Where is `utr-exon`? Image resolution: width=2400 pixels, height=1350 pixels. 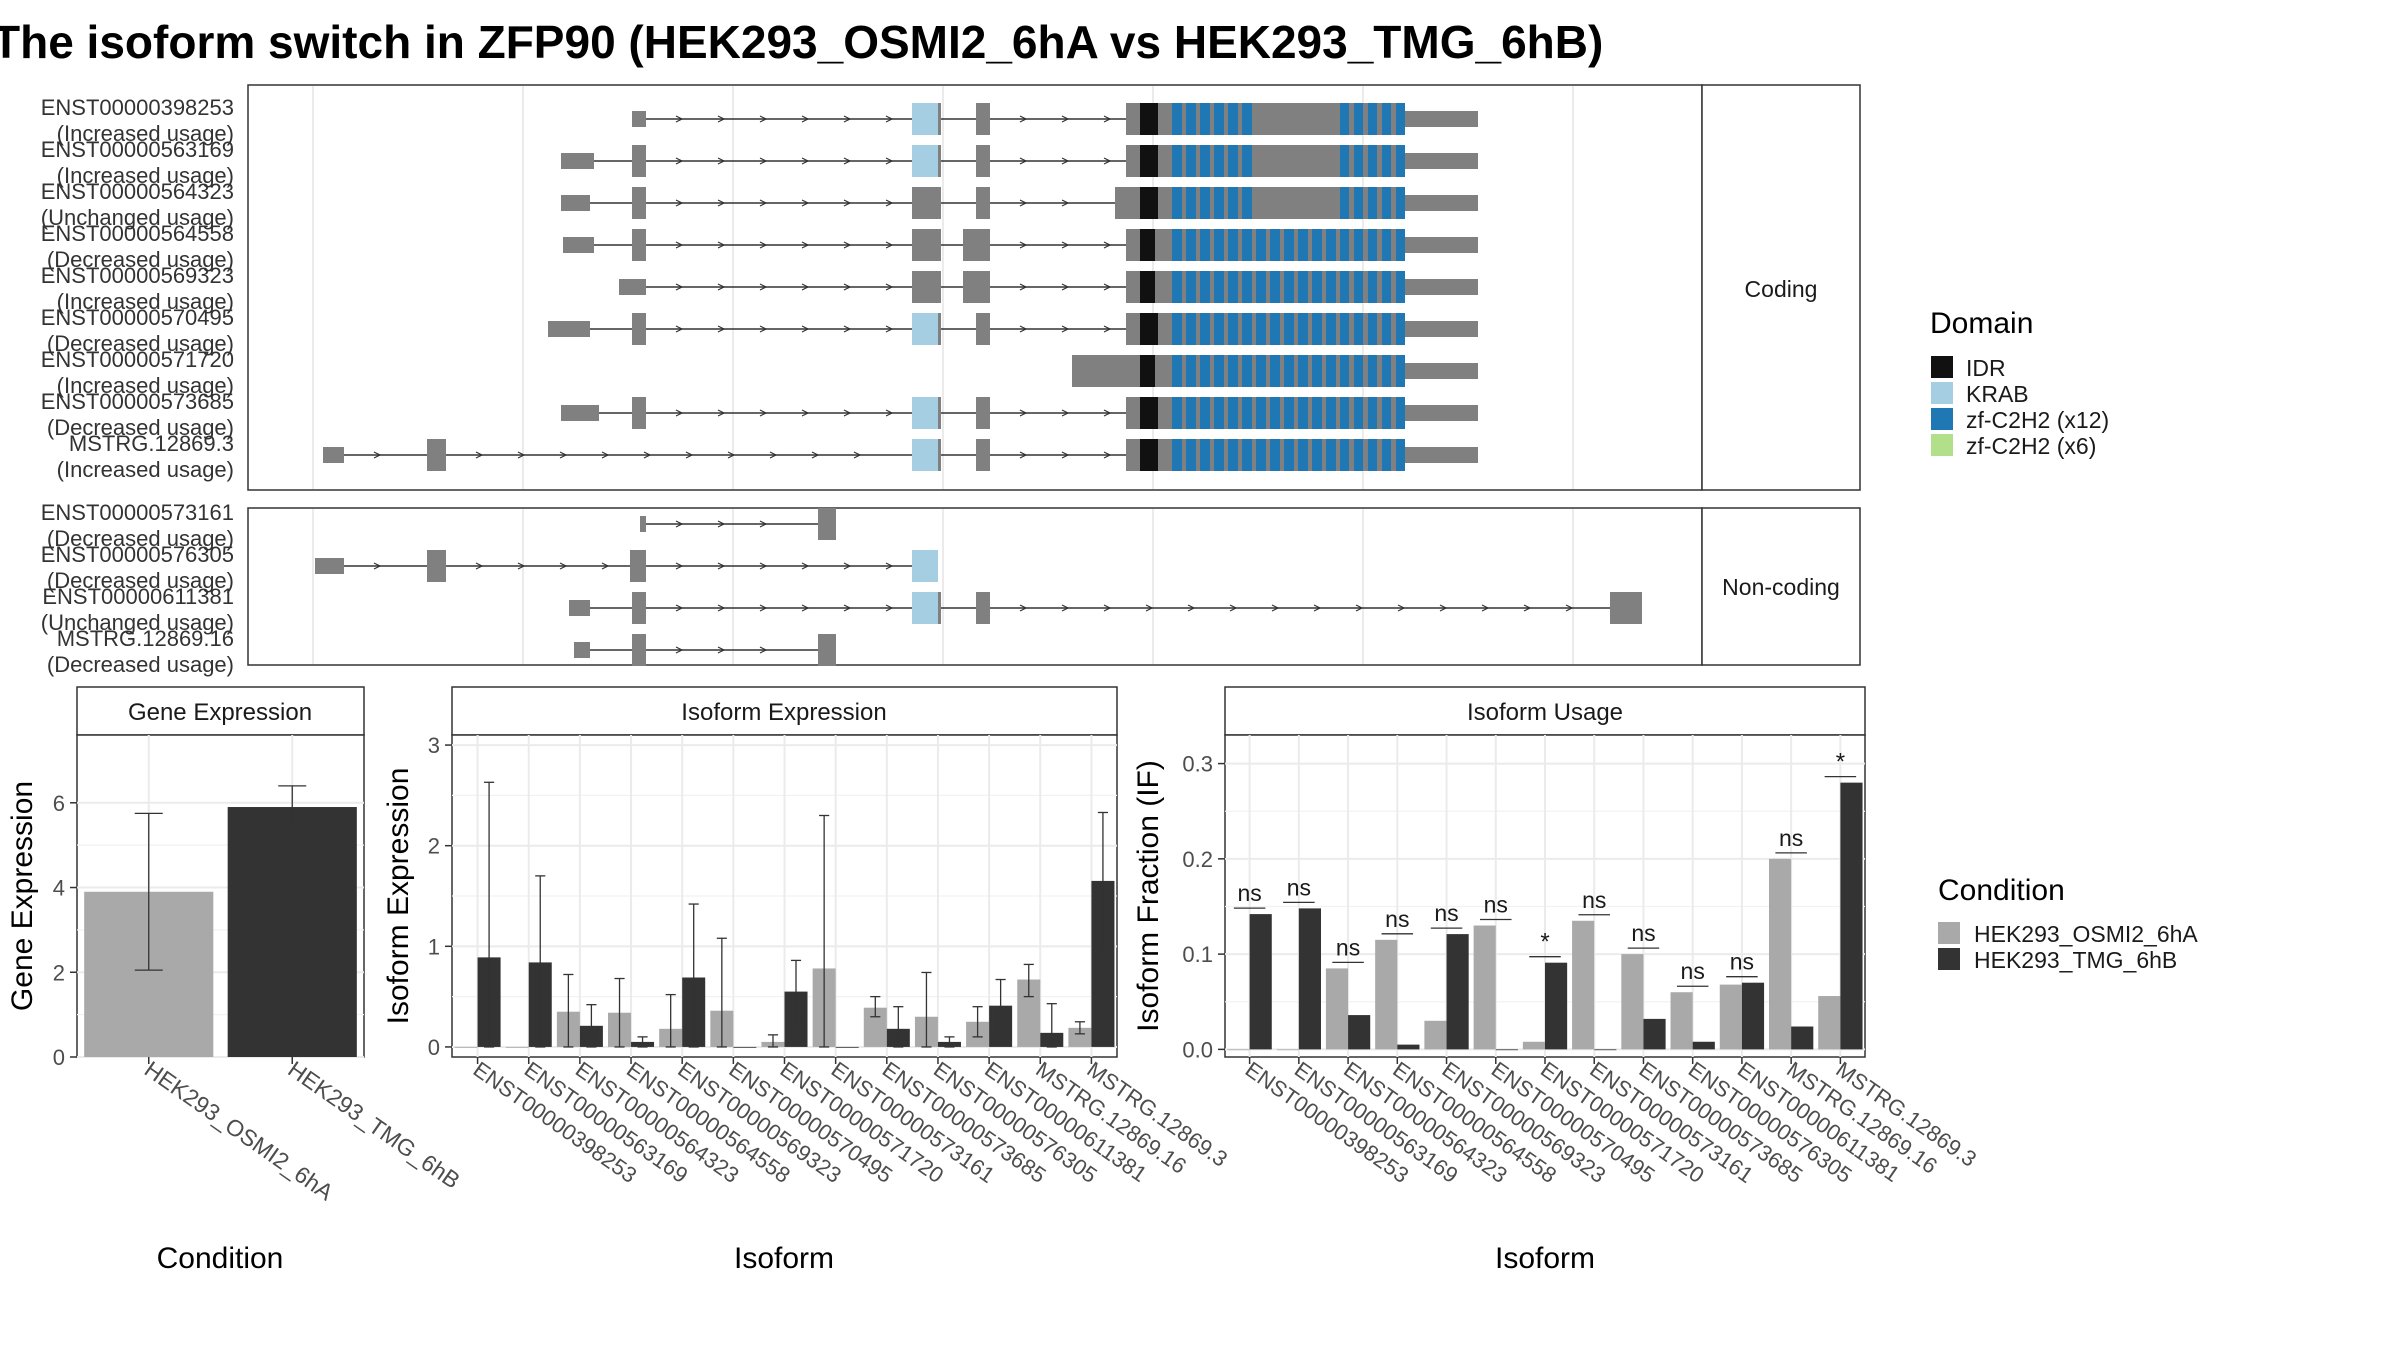
utr-exon is located at coordinates (632, 287).